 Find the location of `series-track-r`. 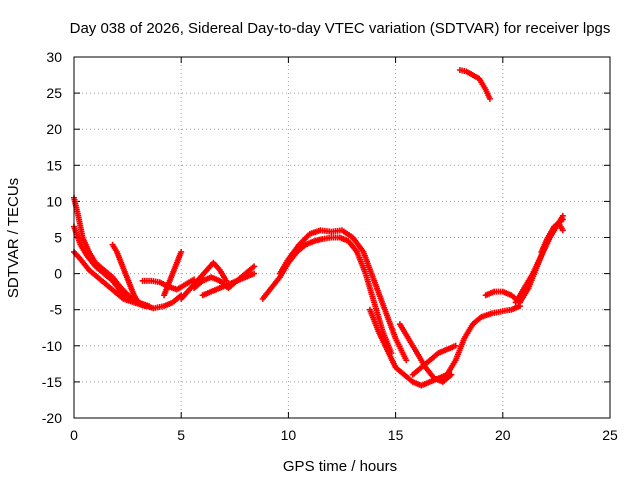

series-track-r is located at coordinates (552, 237).